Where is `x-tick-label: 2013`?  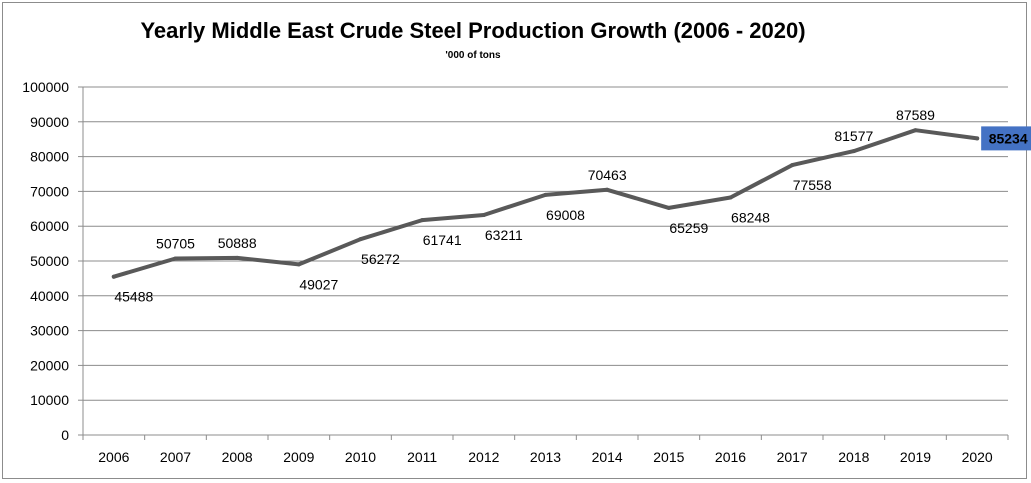
x-tick-label: 2013 is located at coordinates (545, 457).